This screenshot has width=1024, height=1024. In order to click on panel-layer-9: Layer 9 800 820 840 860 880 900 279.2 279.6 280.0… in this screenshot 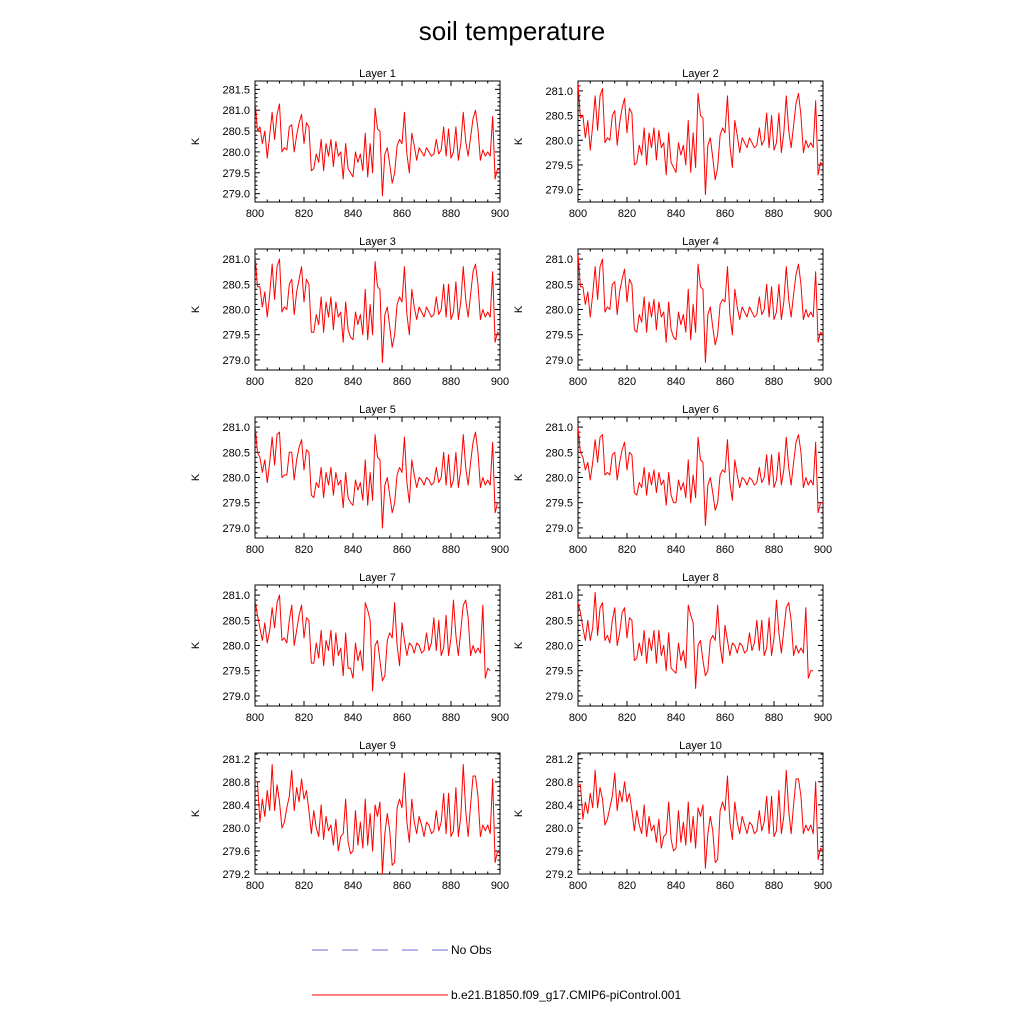, I will do `click(349, 816)`.